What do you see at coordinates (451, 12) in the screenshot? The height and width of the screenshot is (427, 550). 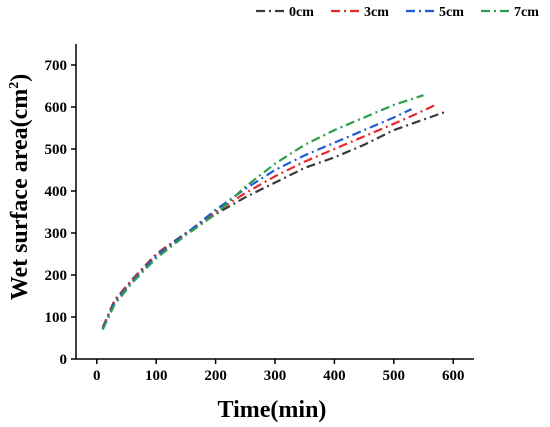 I see `legend-label-5cm: 5cm` at bounding box center [451, 12].